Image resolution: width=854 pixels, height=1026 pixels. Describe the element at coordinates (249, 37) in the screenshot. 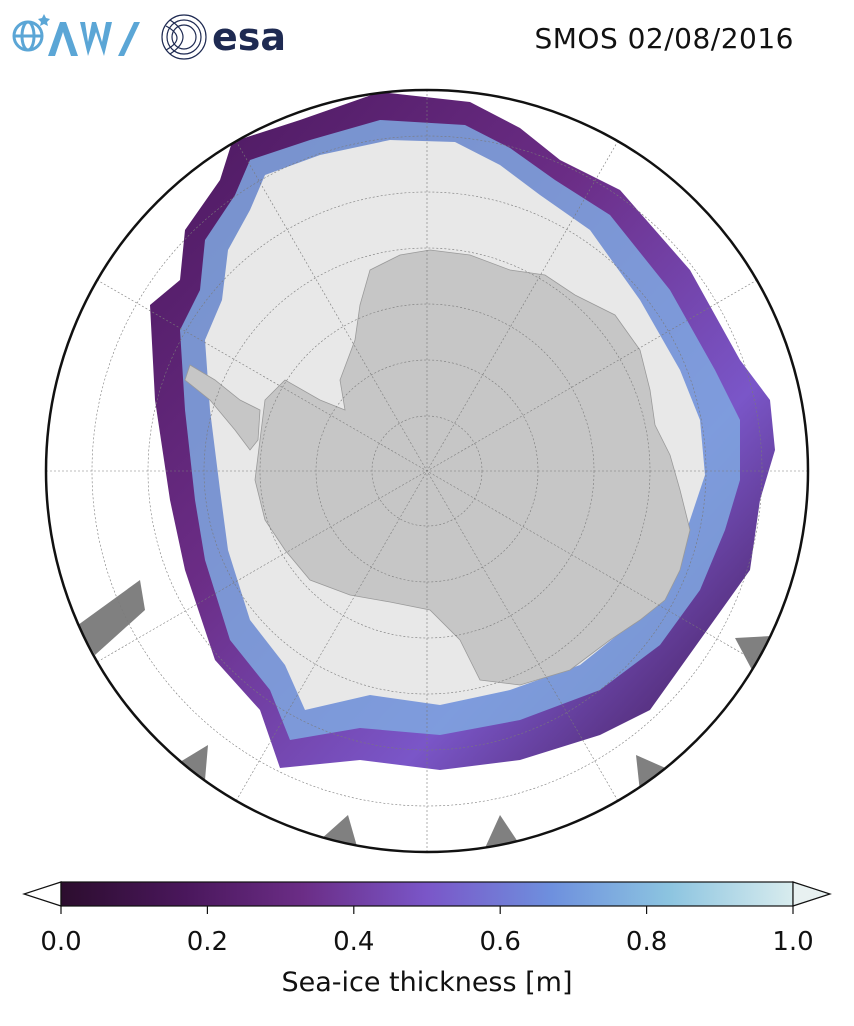

I see `esa-logo-text: esa` at that location.